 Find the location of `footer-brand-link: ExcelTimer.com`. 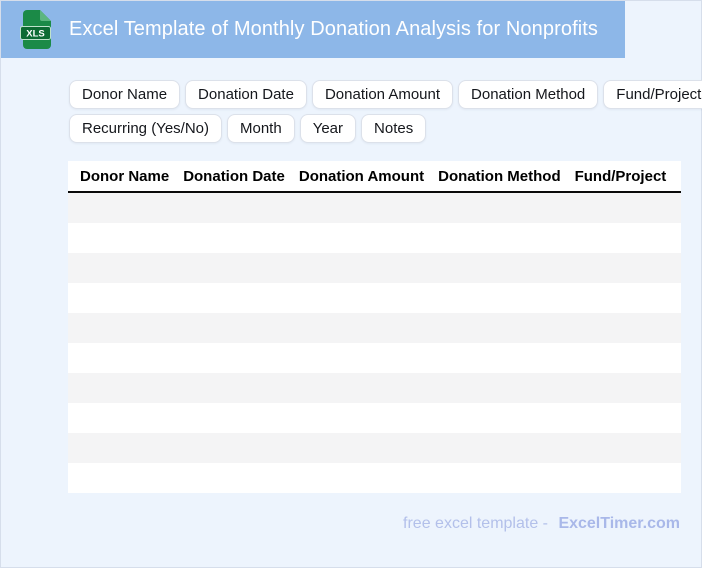

footer-brand-link: ExcelTimer.com is located at coordinates (619, 523).